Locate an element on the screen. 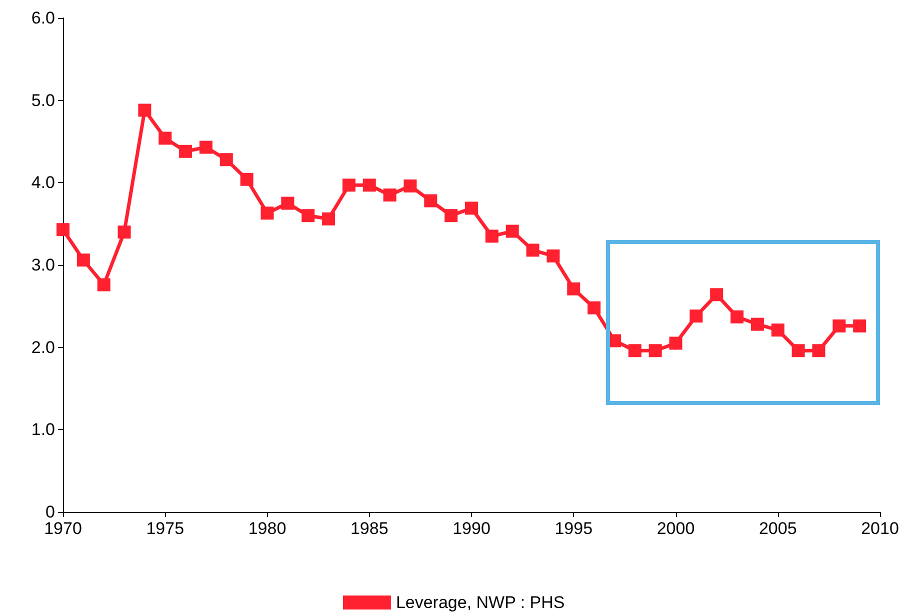 The height and width of the screenshot is (616, 908). x-tick-label: 1975 is located at coordinates (165, 528).